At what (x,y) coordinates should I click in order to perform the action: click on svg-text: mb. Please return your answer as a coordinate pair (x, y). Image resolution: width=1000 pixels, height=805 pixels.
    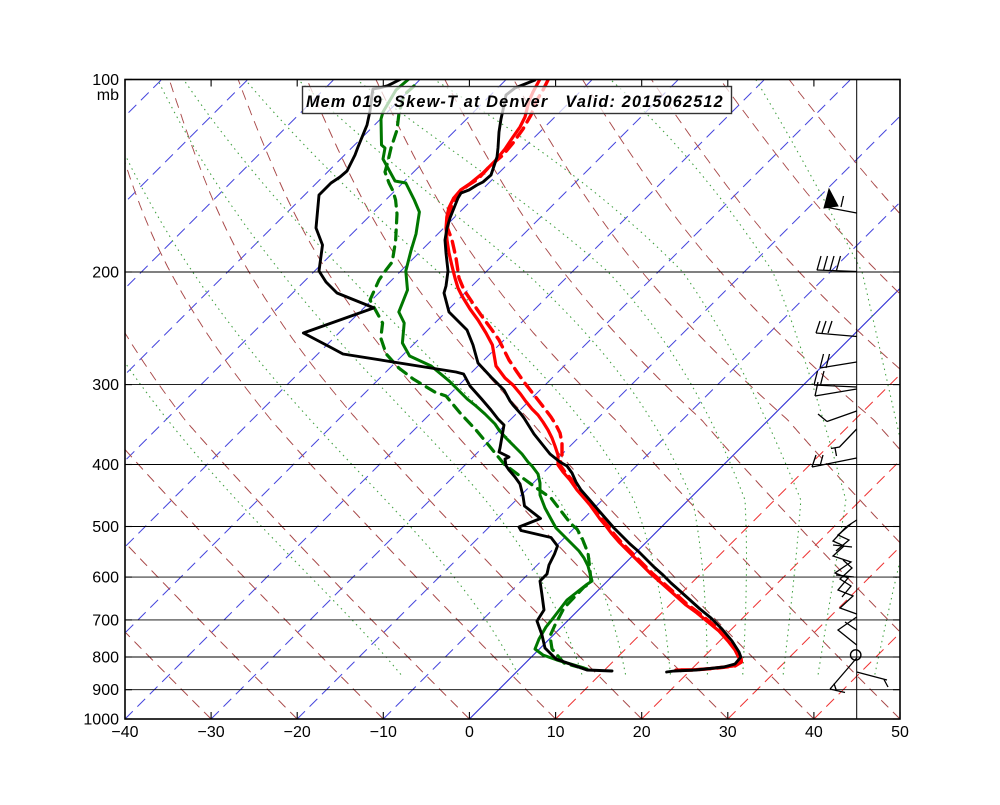
    Looking at the image, I should click on (108, 95).